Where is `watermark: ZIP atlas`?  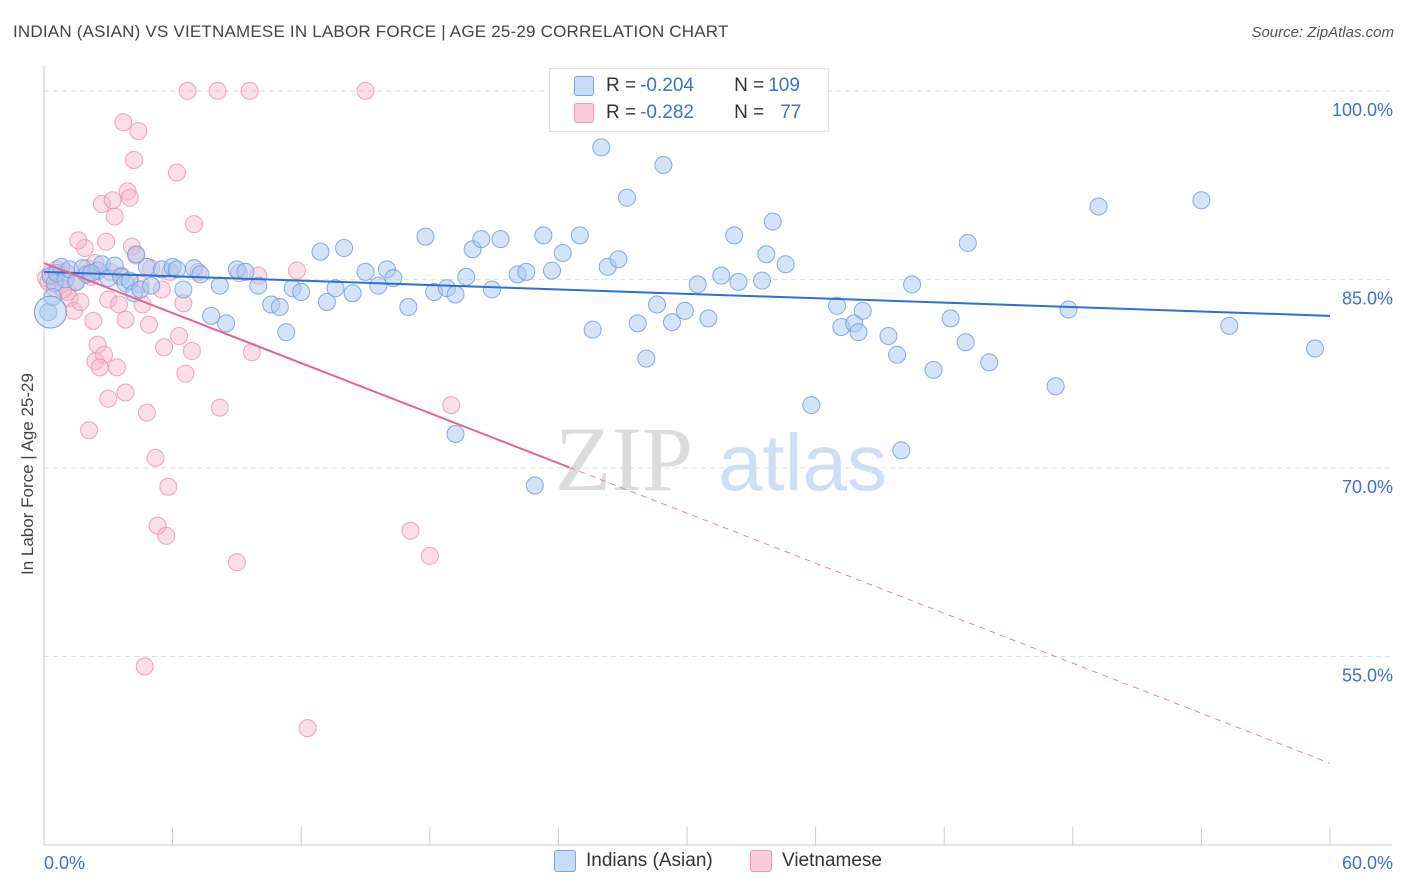
watermark: ZIP atlas is located at coordinates (721, 459).